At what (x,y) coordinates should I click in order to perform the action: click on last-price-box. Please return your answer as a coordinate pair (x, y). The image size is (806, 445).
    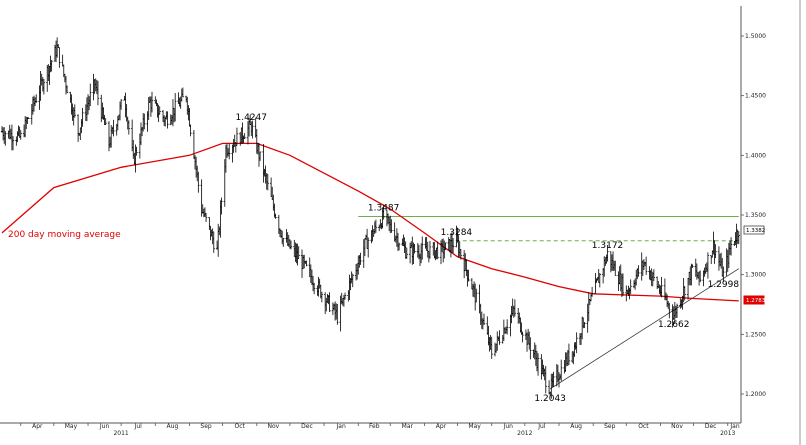
    Looking at the image, I should click on (754, 230).